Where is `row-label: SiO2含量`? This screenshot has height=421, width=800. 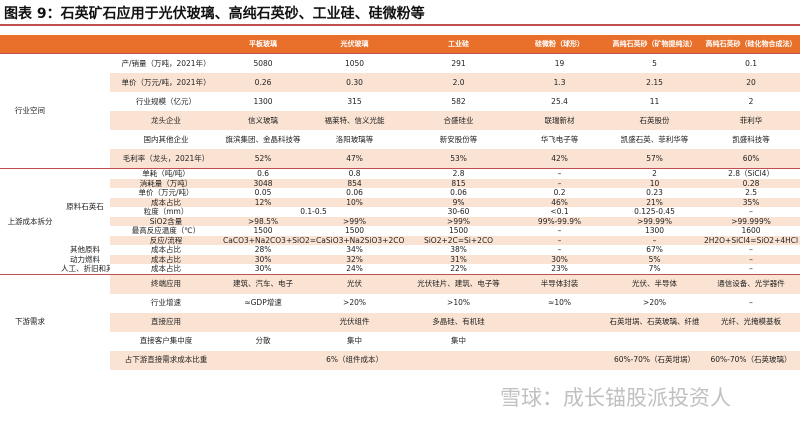
row-label: SiO2含量 is located at coordinates (166, 221).